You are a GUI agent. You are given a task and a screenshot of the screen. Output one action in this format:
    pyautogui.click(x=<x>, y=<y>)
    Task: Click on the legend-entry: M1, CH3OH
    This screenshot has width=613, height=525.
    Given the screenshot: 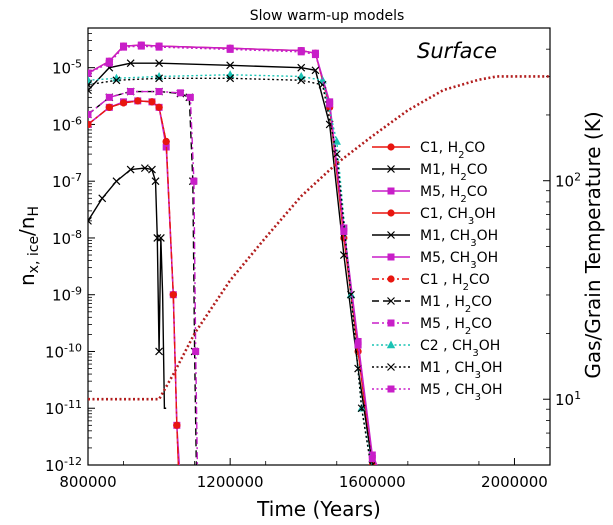 What is the action you would take?
    pyautogui.click(x=435, y=238)
    